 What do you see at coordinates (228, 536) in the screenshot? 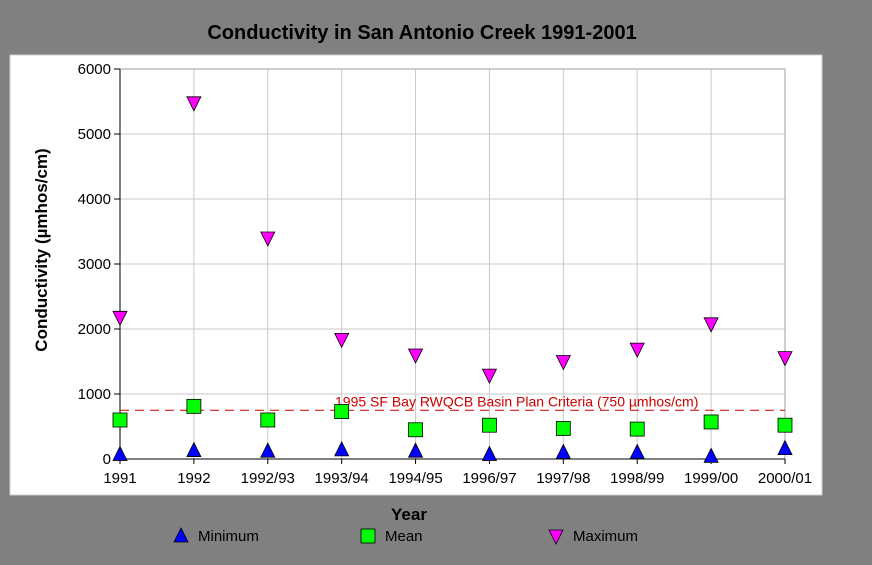
I see `legend-label-minimum: Minimum` at bounding box center [228, 536].